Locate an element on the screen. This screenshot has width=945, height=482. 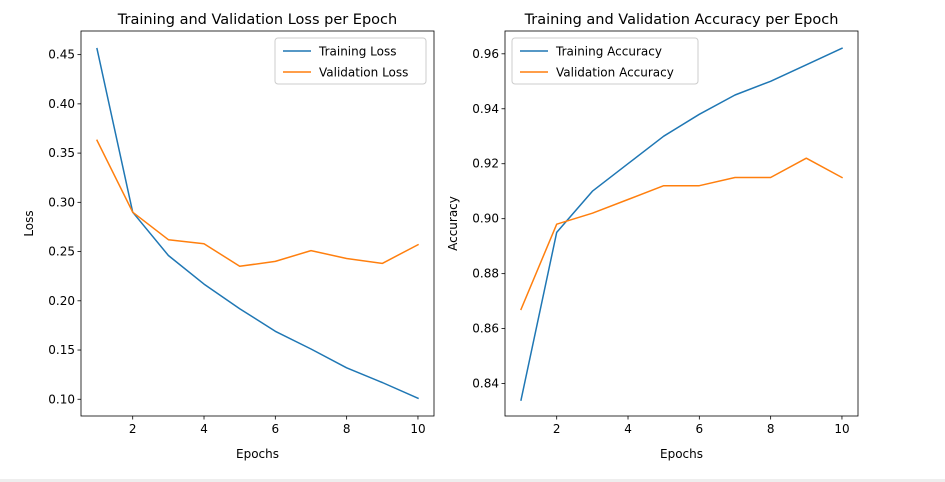
bottom-border is located at coordinates (472, 480).